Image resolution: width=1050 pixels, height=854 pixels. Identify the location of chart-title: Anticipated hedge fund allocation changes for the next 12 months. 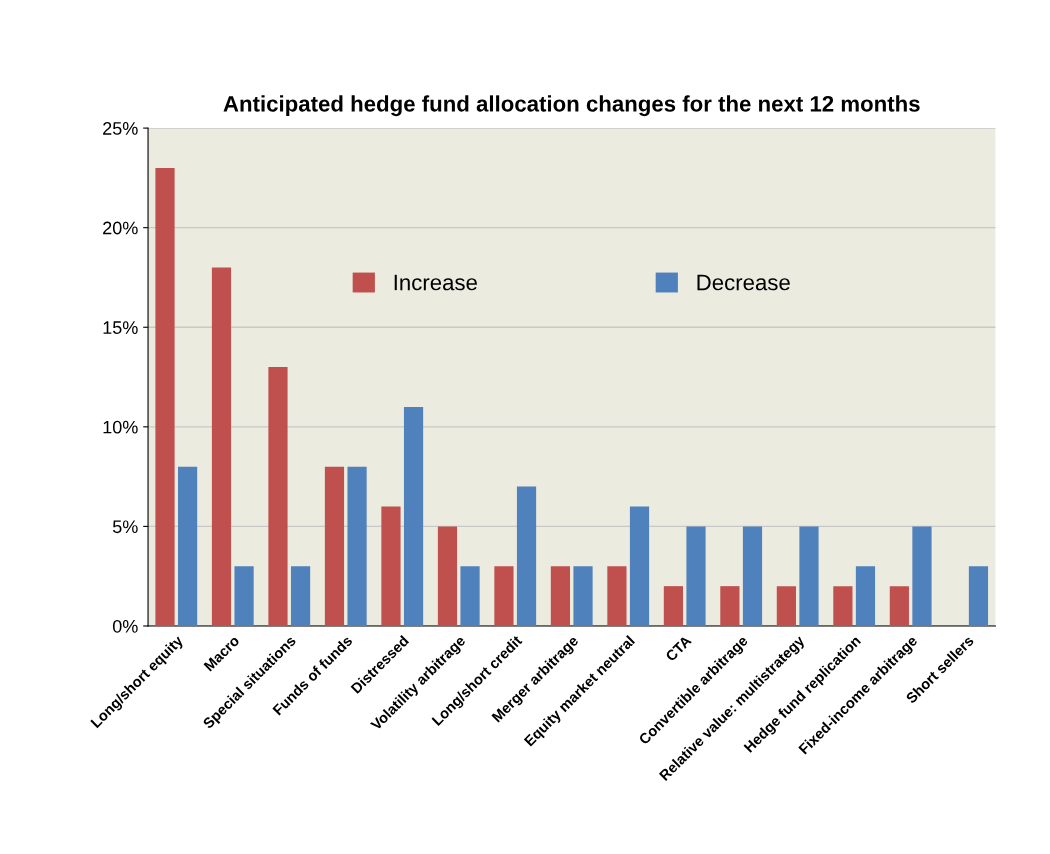
(571, 106).